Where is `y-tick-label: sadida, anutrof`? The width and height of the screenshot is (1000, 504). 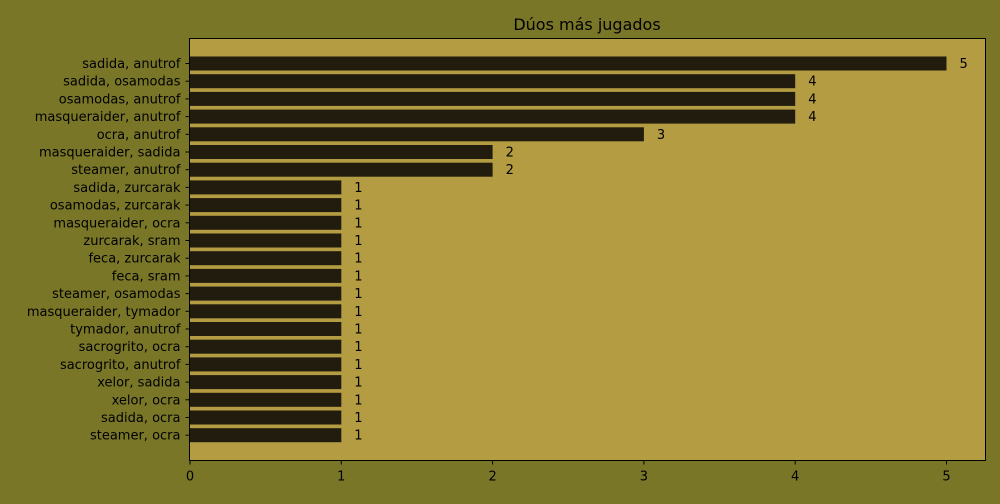 y-tick-label: sadida, anutrof is located at coordinates (131, 64).